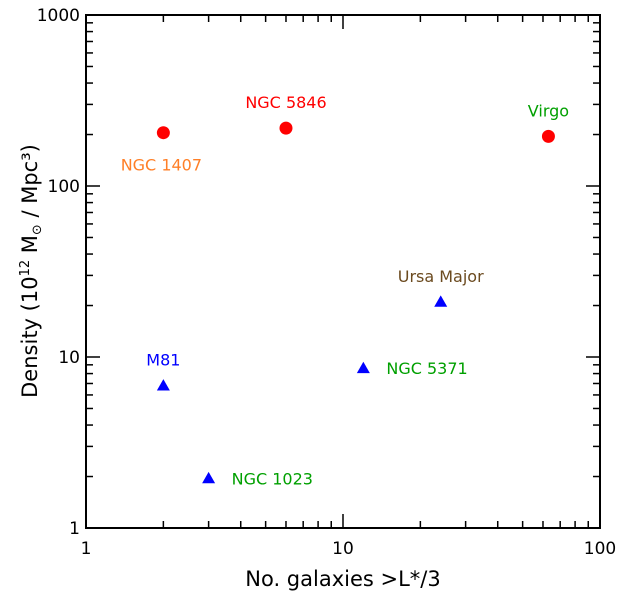 This screenshot has height=593, width=619. I want to click on y-tick-label: 1, so click(74, 529).